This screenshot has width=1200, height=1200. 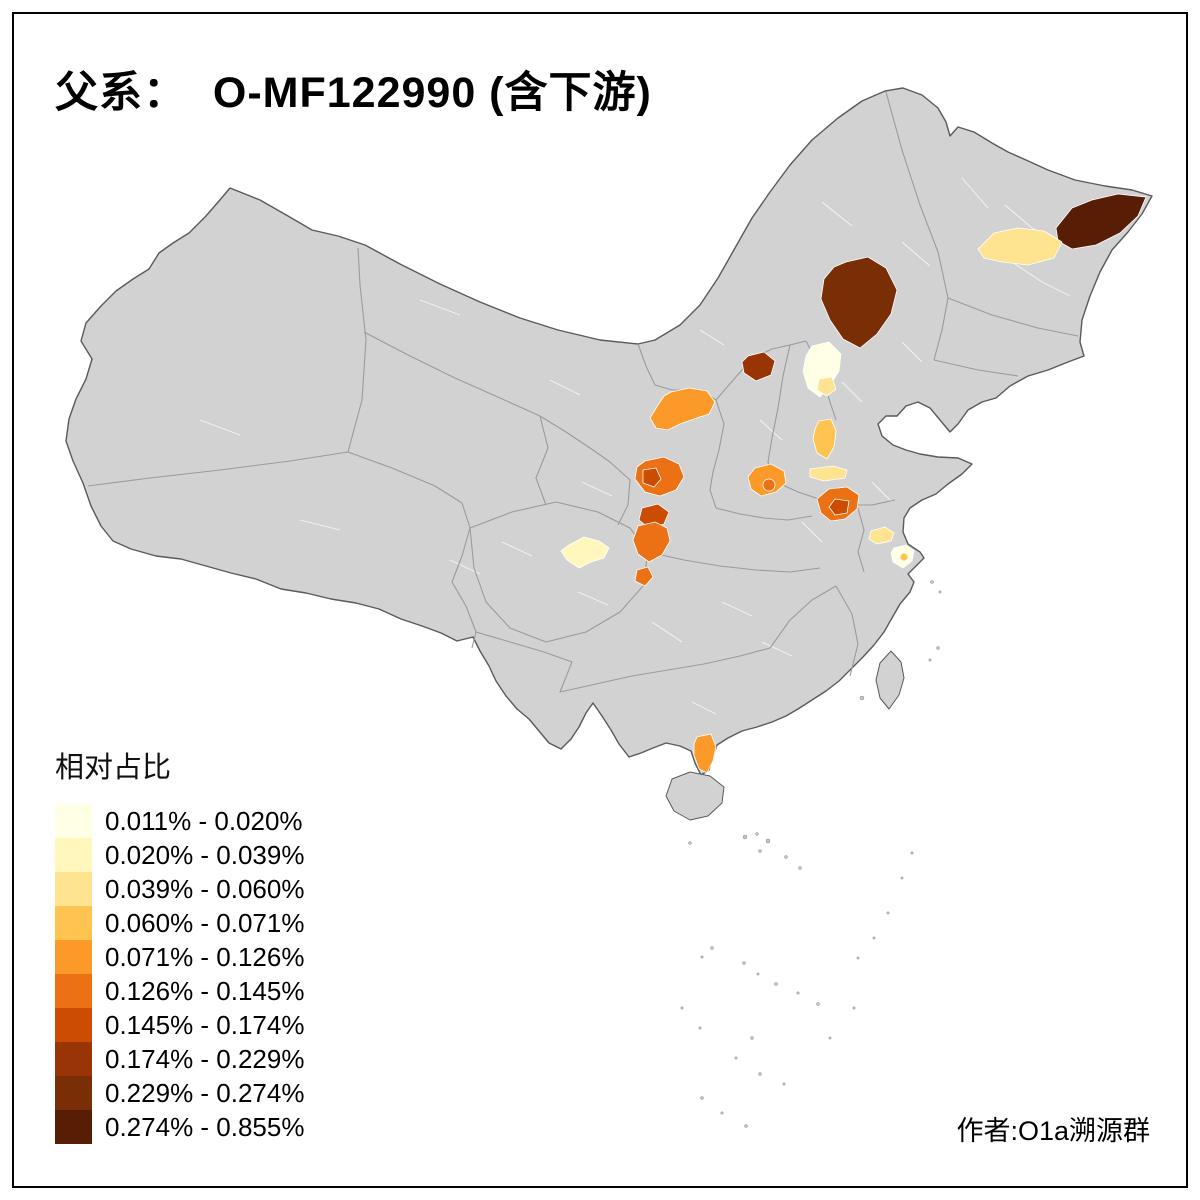 What do you see at coordinates (205, 990) in the screenshot?
I see `legend-range-label: 0.126% - 0.145%` at bounding box center [205, 990].